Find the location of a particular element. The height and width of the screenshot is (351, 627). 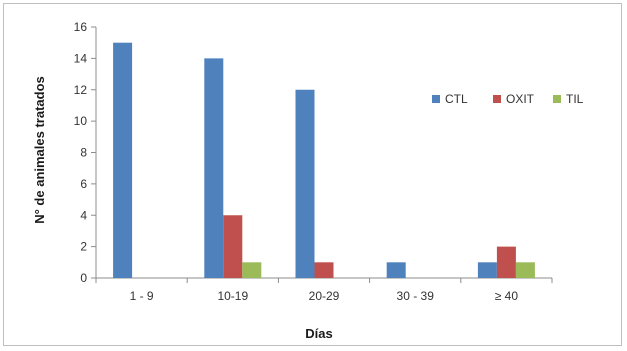

y-tick-label: 2 is located at coordinates (83, 247).